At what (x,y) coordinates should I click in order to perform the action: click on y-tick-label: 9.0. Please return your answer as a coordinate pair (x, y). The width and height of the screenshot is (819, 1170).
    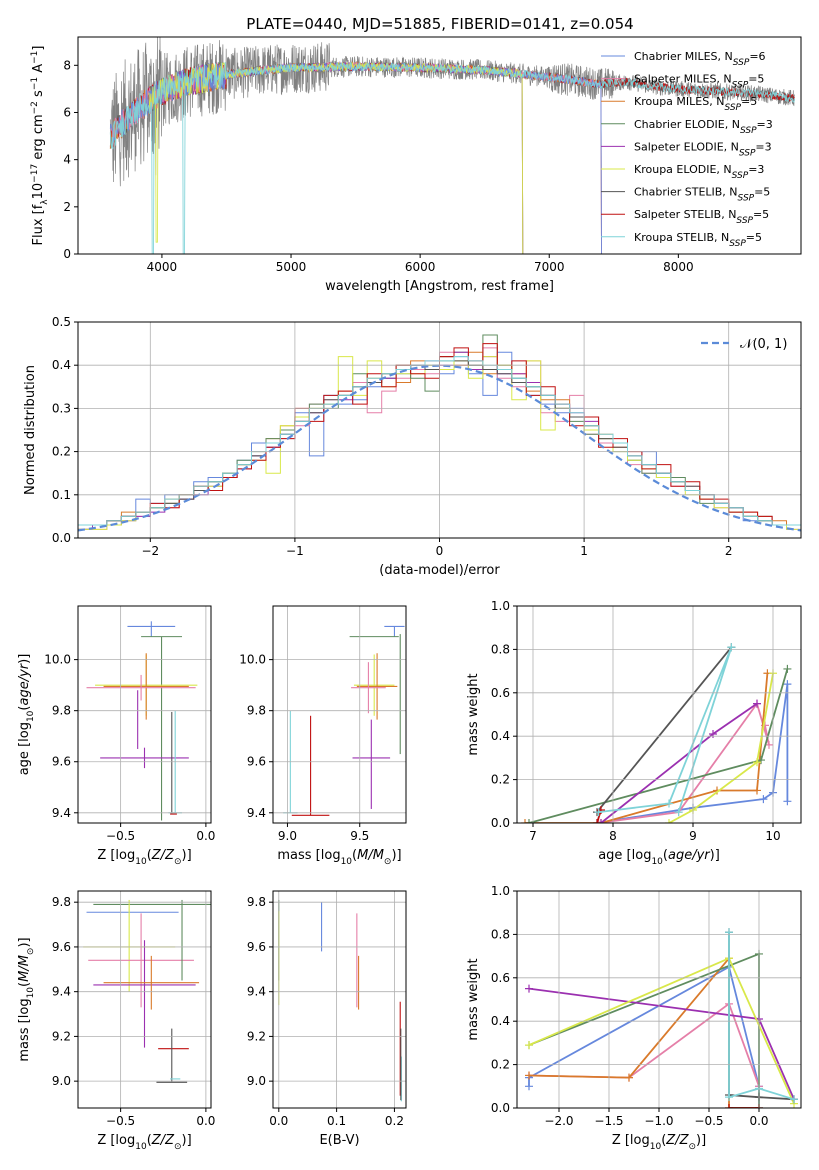
    Looking at the image, I should click on (61, 1081).